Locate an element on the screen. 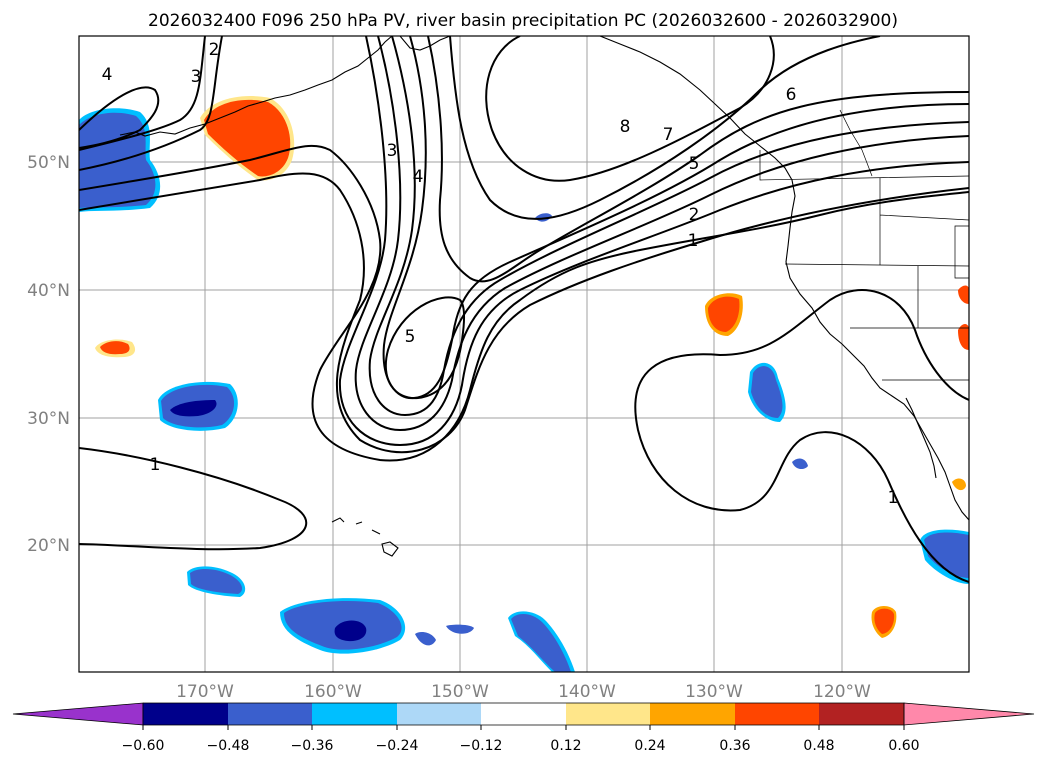  coastline-aleutians is located at coordinates (256, 86).